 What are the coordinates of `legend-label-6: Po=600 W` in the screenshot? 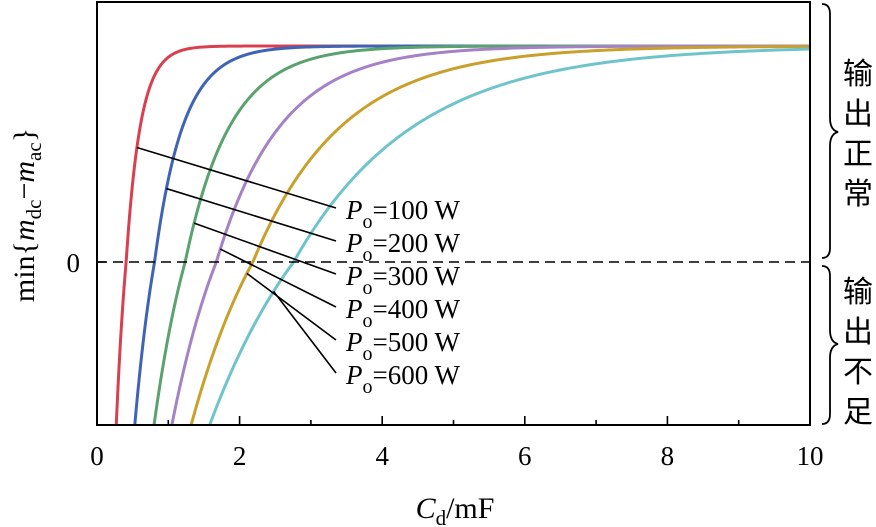 It's located at (402, 379).